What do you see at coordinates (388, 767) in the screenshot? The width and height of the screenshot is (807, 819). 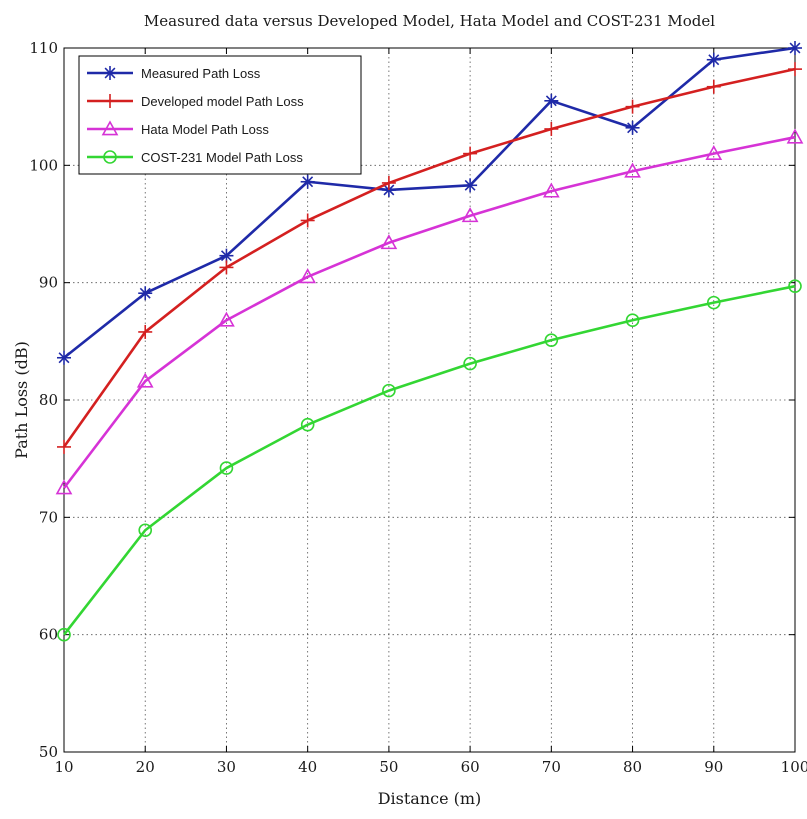 I see `x-tick-label: 50` at bounding box center [388, 767].